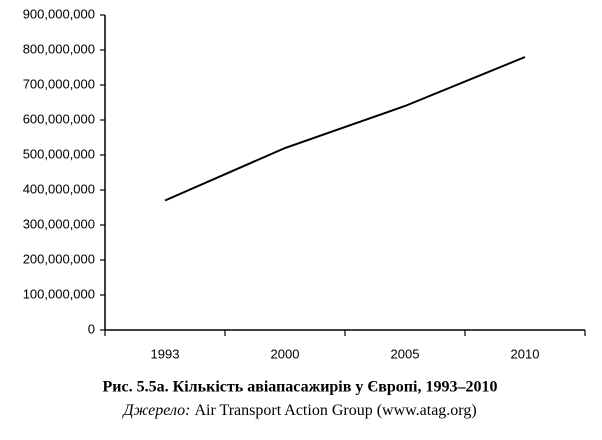 Image resolution: width=602 pixels, height=440 pixels. What do you see at coordinates (59, 223) in the screenshot?
I see `y-tick-label: 300,000,000` at bounding box center [59, 223].